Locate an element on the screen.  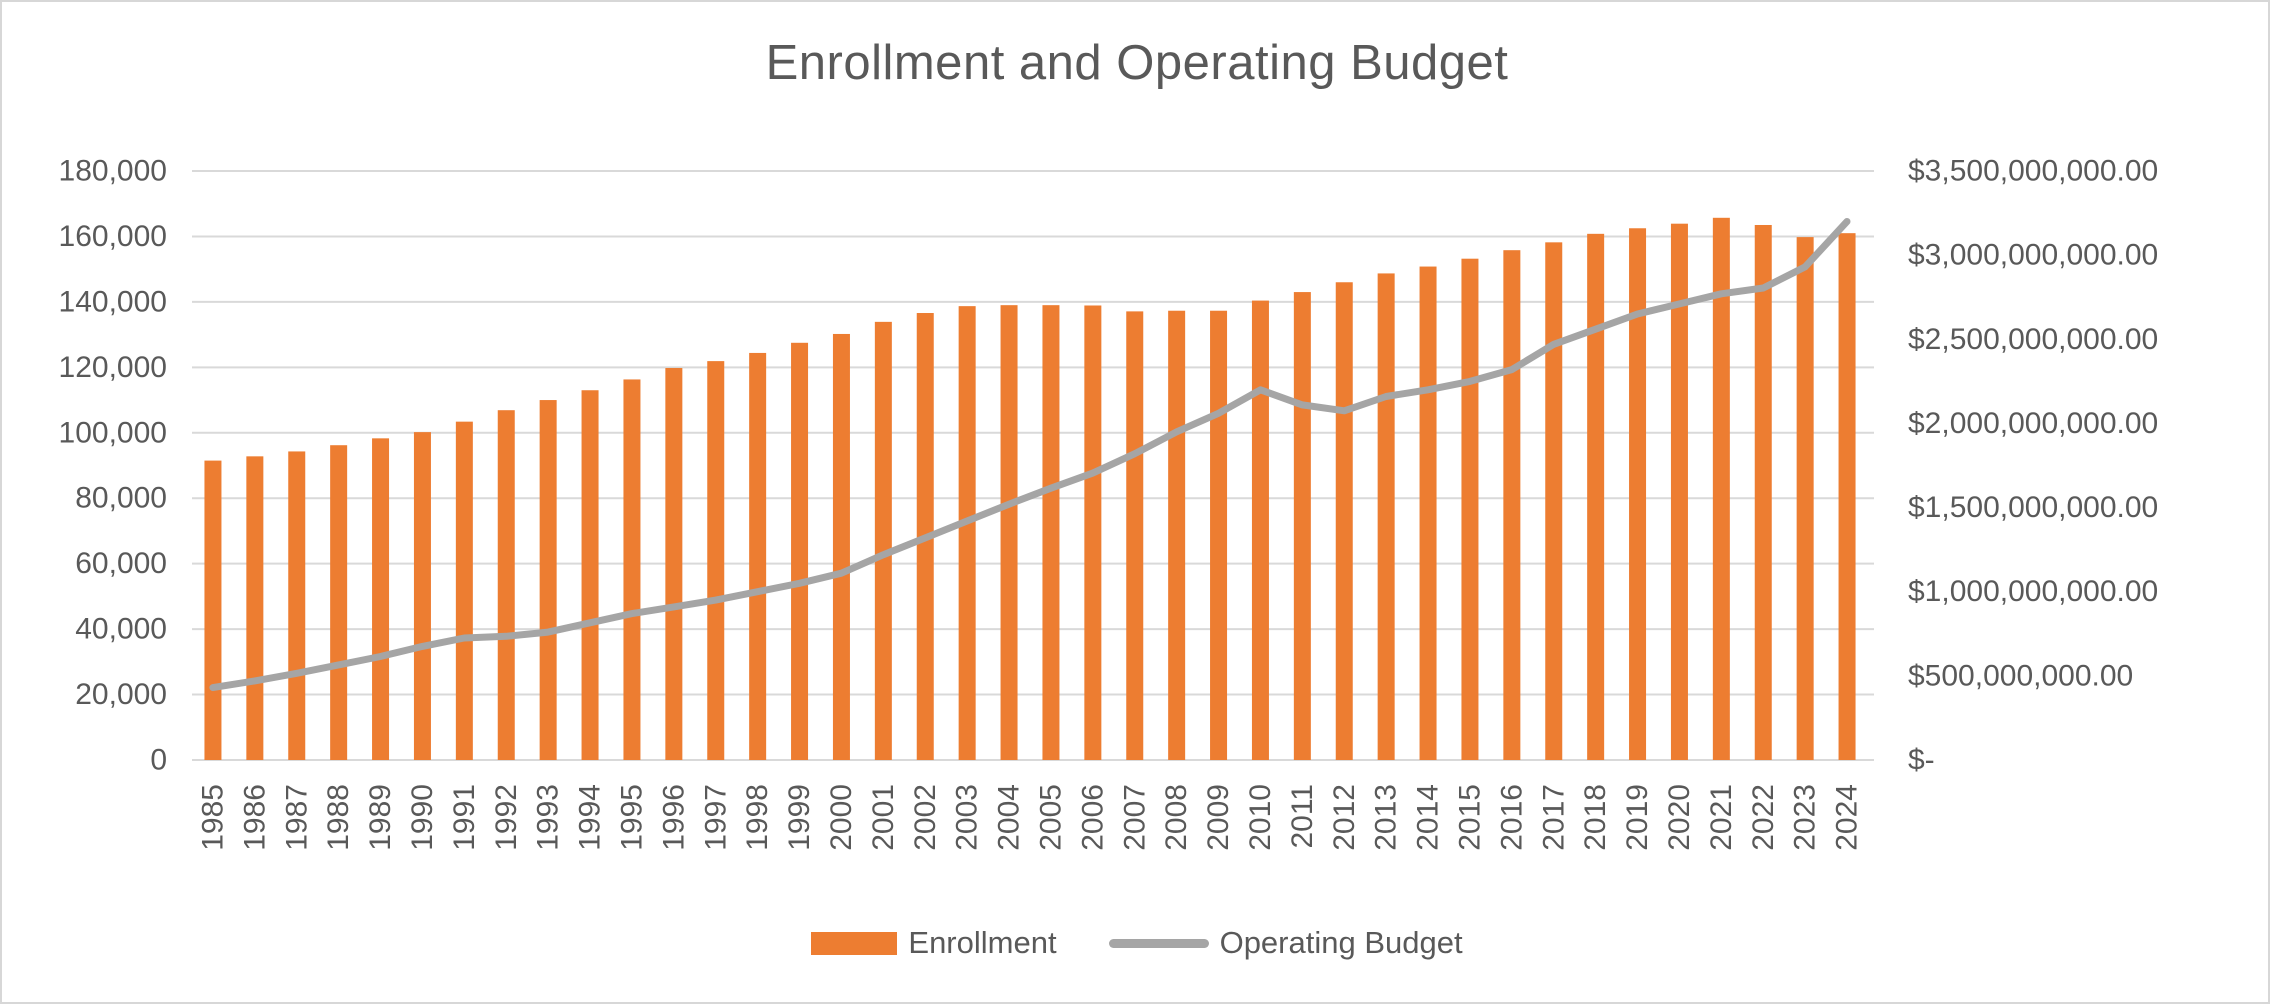
x-axis-label-1999: 1999 is located at coordinates (799, 817).